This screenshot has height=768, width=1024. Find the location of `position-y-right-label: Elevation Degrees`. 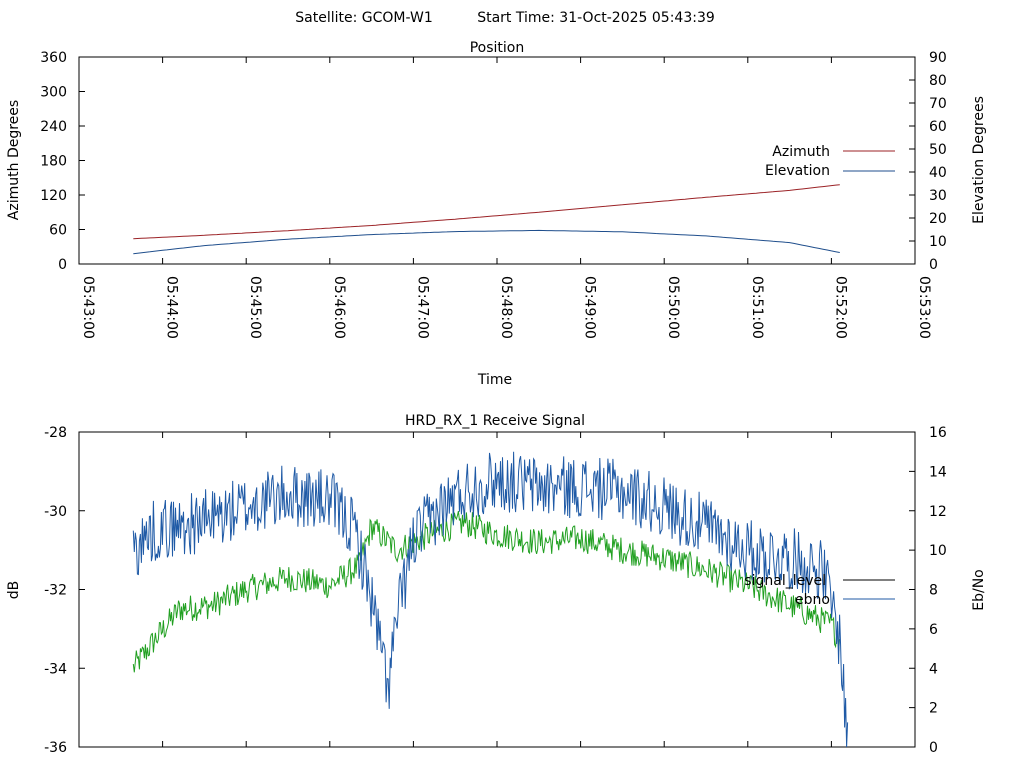

position-y-right-label: Elevation Degrees is located at coordinates (979, 160).